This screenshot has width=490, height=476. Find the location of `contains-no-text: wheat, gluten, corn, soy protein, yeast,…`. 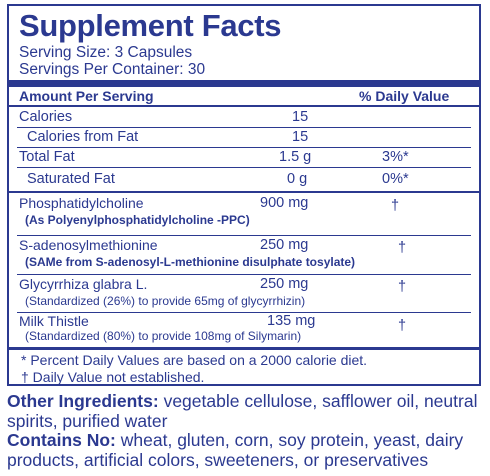

contains-no-text: wheat, gluten, corn, soy protein, yeast,… is located at coordinates (235, 450).